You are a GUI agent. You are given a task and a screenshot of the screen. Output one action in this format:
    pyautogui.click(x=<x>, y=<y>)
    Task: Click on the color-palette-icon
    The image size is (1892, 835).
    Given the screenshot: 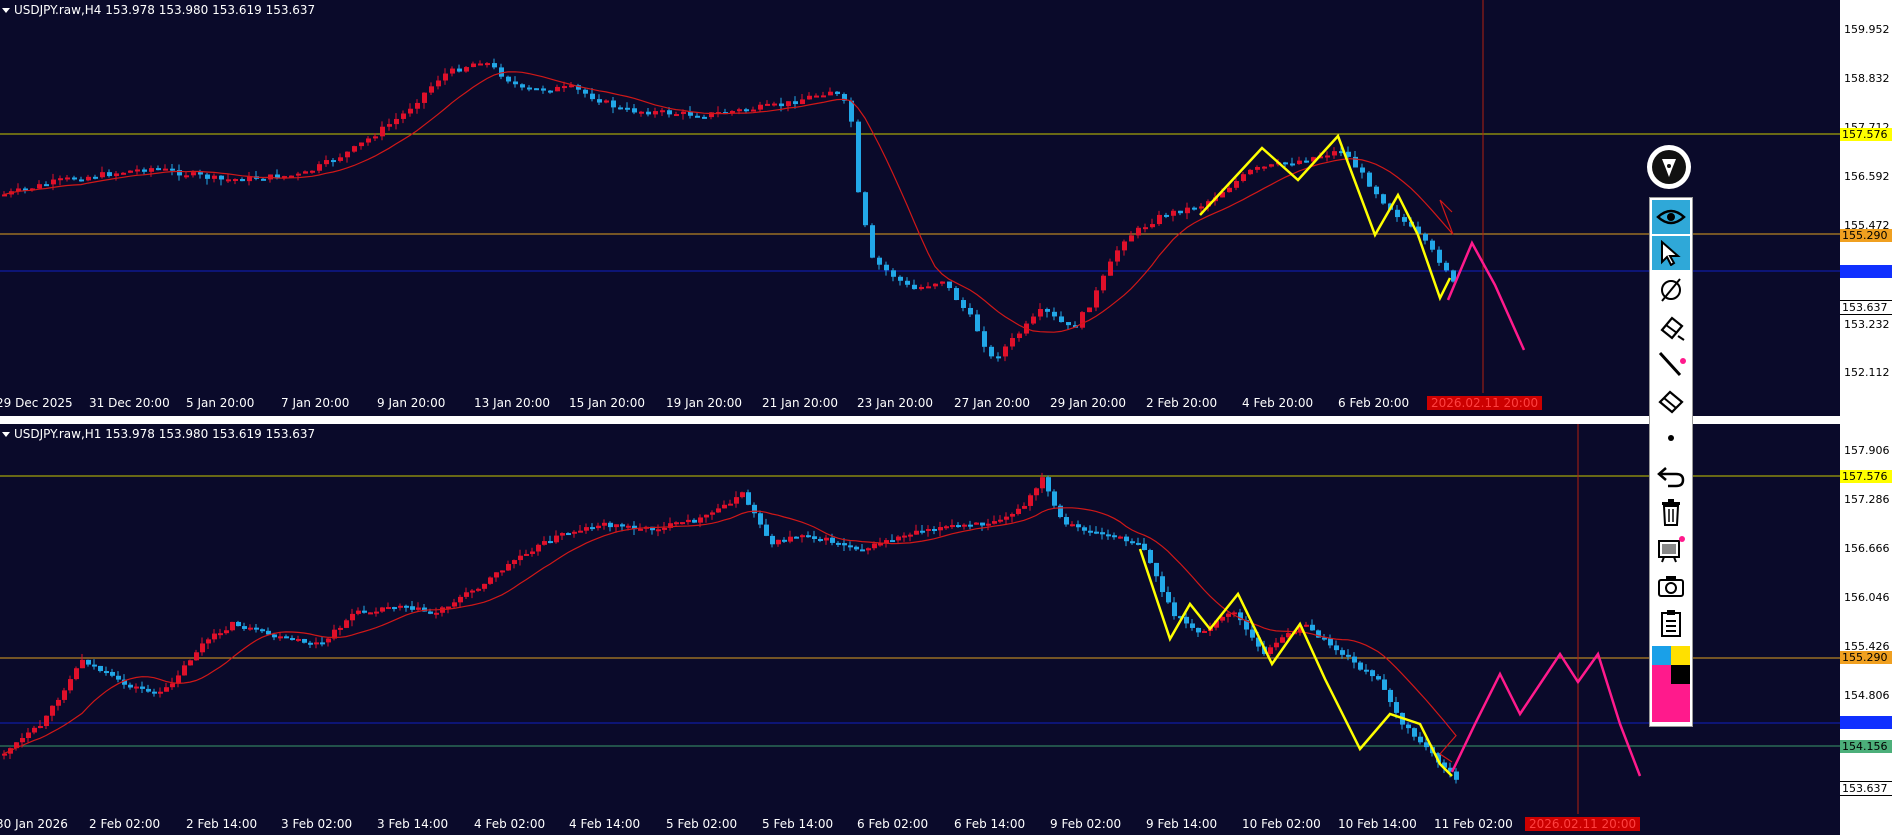 What is the action you would take?
    pyautogui.click(x=1671, y=684)
    